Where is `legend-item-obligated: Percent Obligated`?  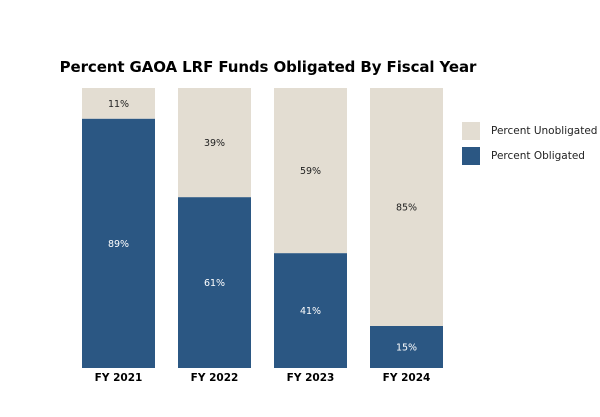 legend-item-obligated: Percent Obligated is located at coordinates (529, 156).